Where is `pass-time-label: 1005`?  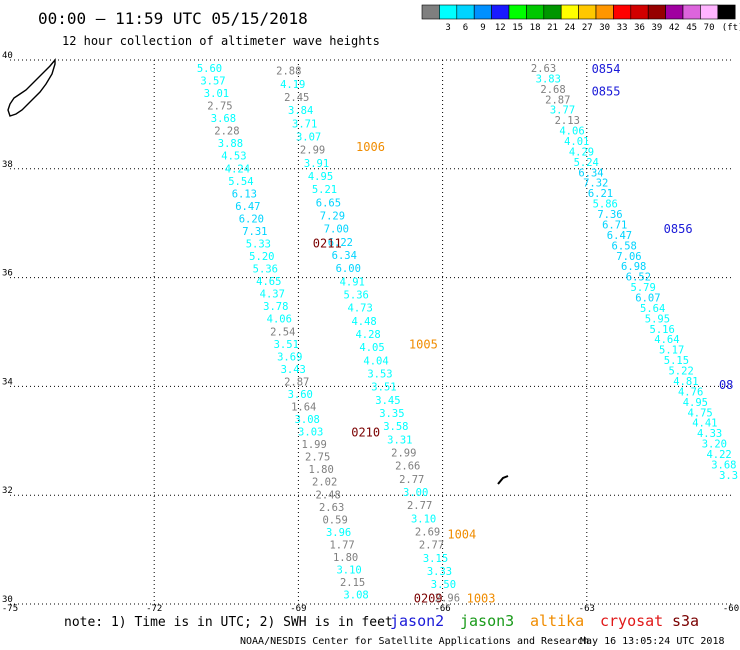
pass-time-label: 1005 is located at coordinates (423, 344).